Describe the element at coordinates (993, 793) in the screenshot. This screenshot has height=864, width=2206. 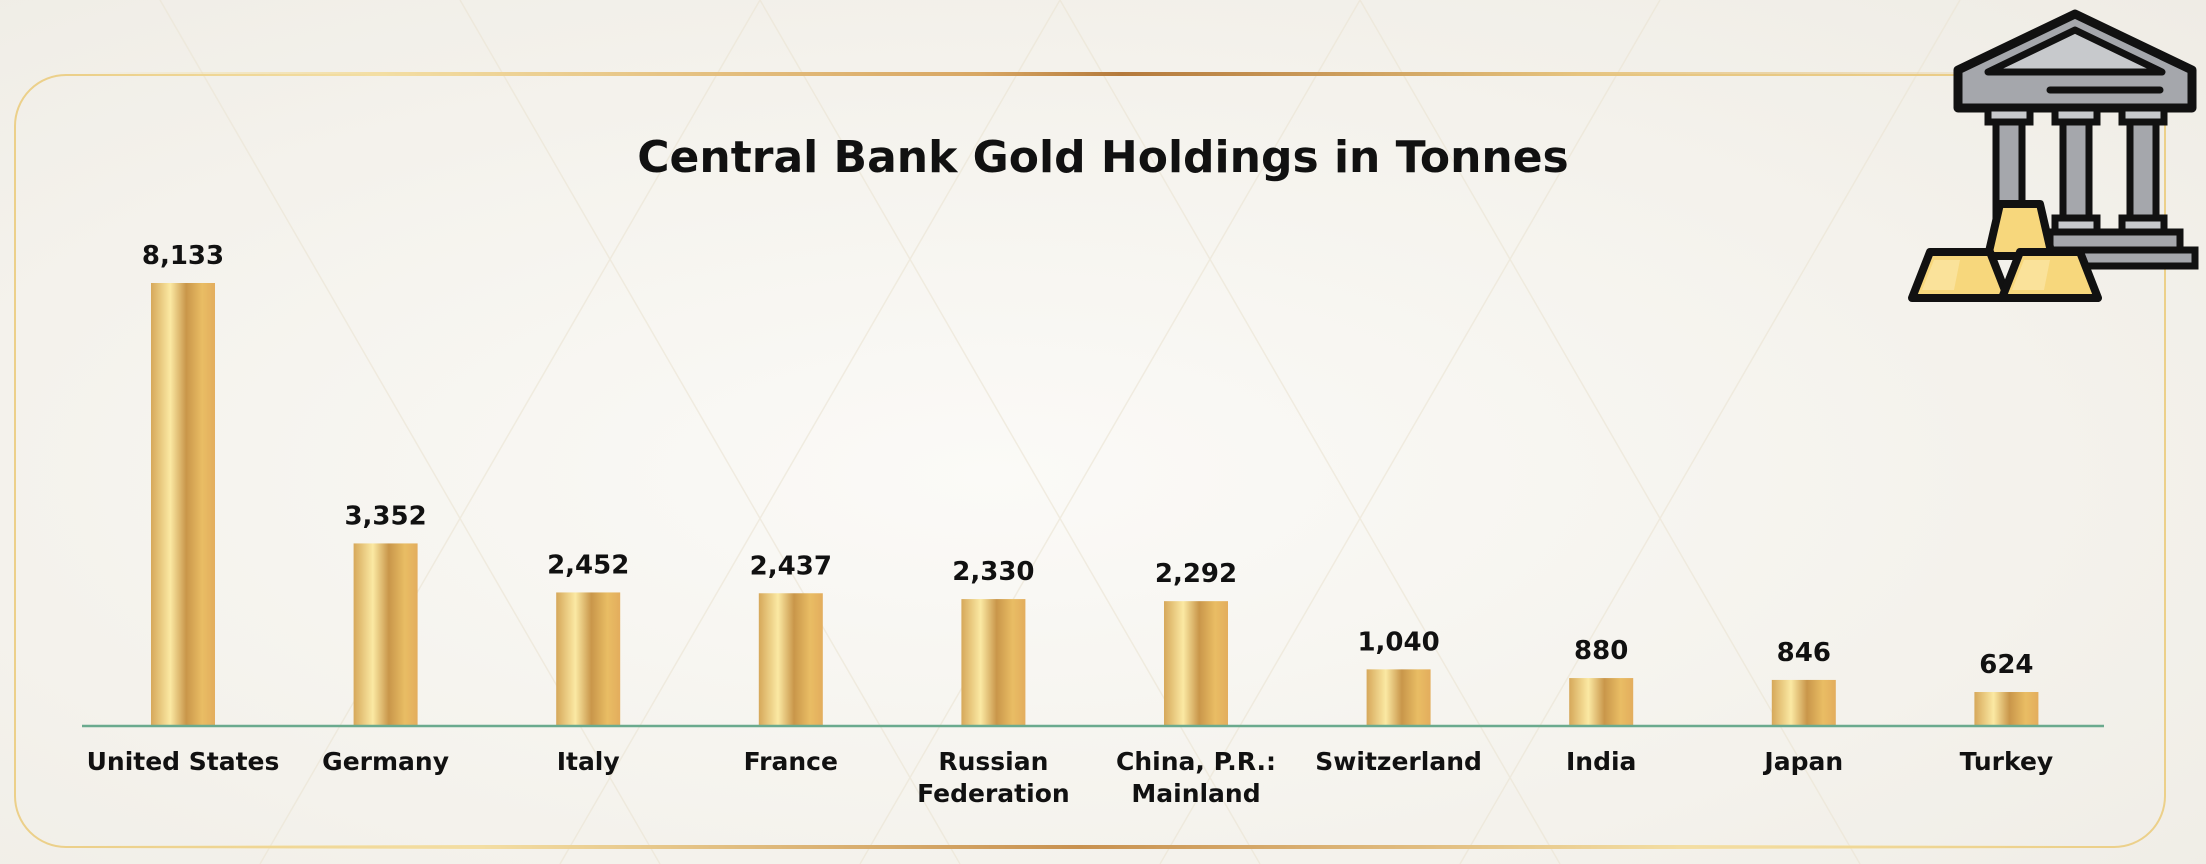
I see `x-tick-label: Federation` at that location.